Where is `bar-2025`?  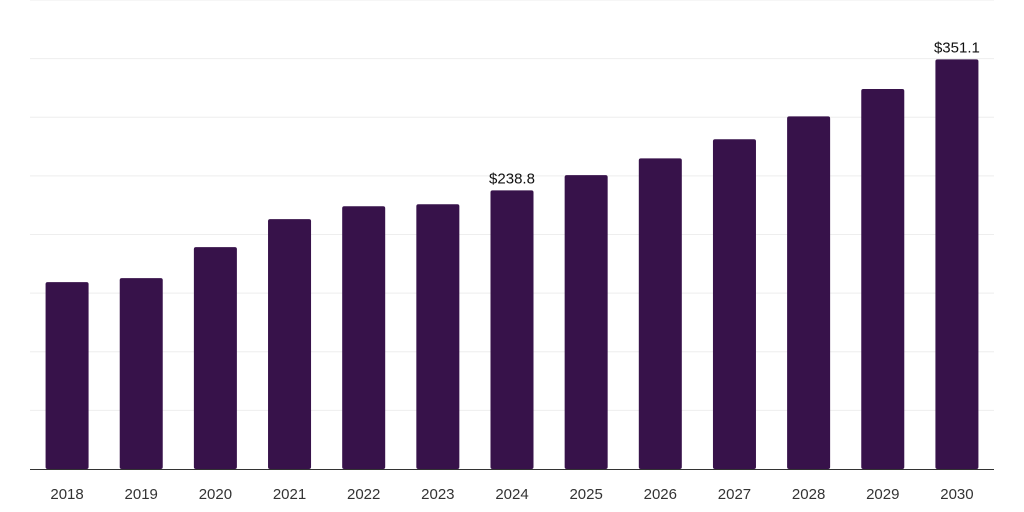
bar-2025 is located at coordinates (586, 322).